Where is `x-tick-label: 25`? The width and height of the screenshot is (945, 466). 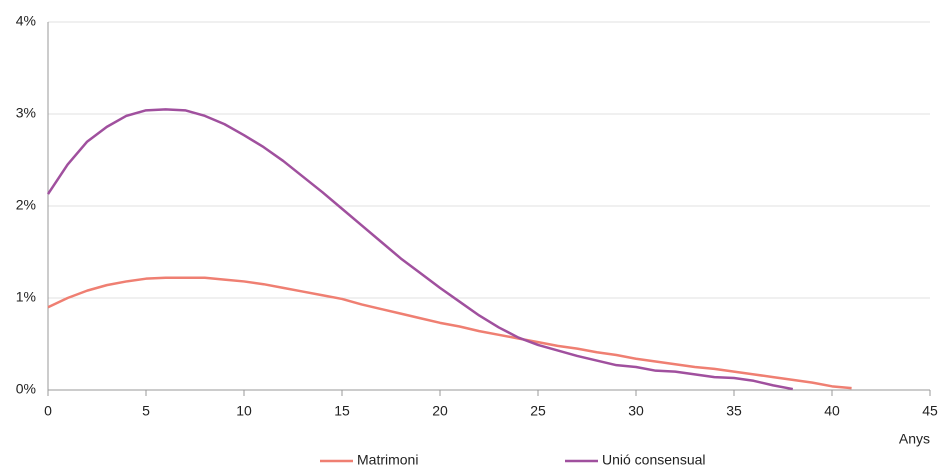
x-tick-label: 25 is located at coordinates (538, 411).